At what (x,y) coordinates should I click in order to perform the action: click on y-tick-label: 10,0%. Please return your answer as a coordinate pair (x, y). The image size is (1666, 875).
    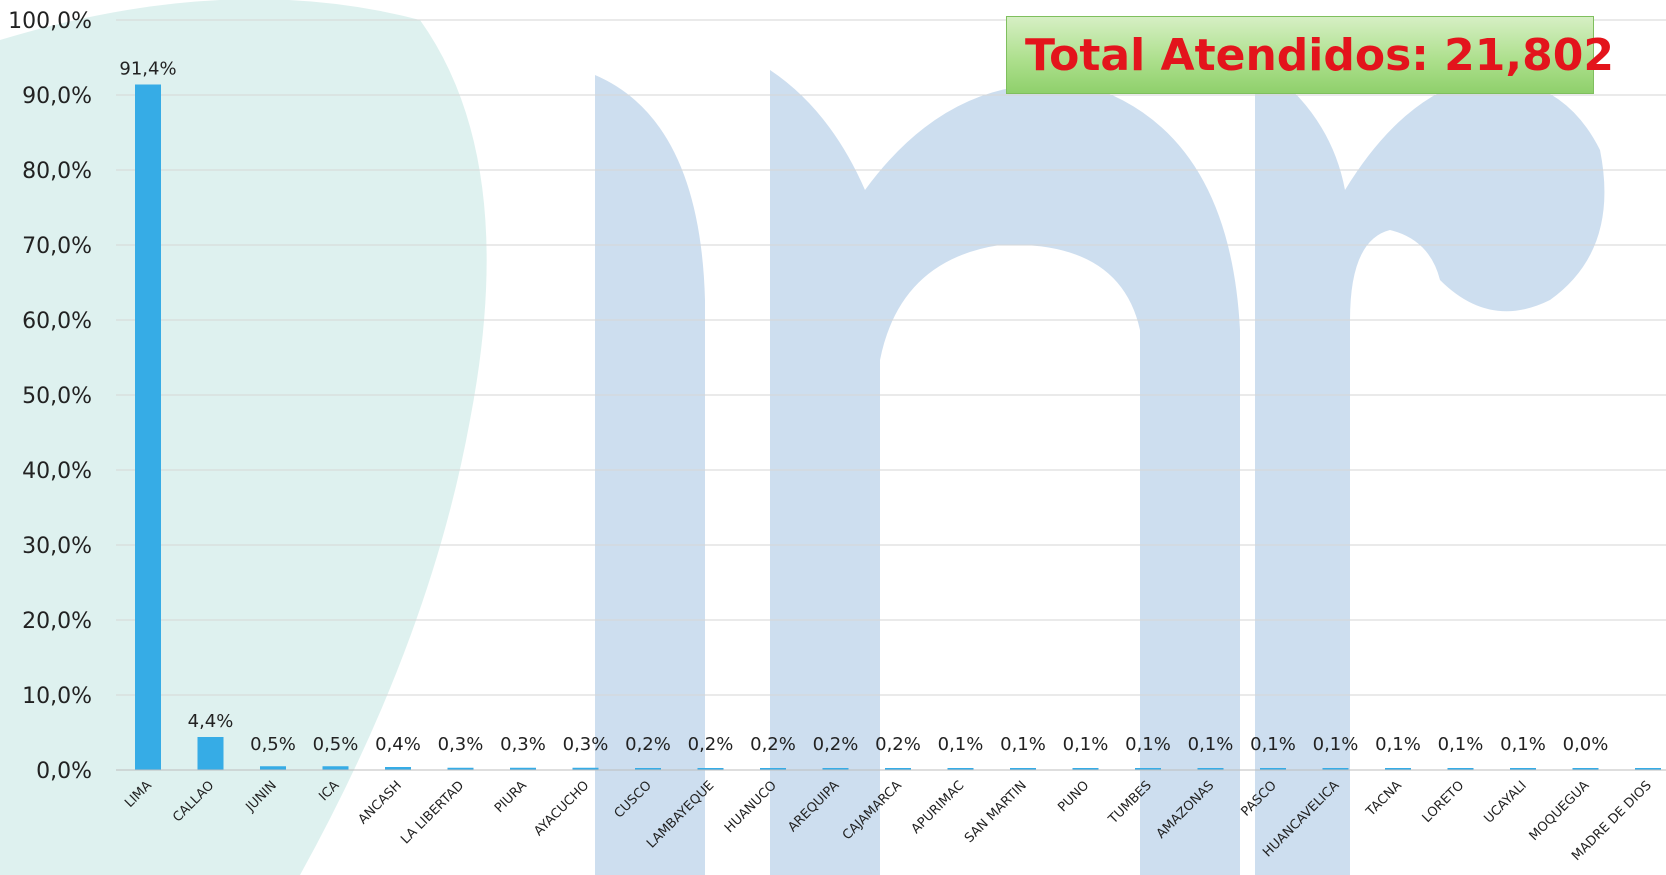
    Looking at the image, I should click on (57, 696).